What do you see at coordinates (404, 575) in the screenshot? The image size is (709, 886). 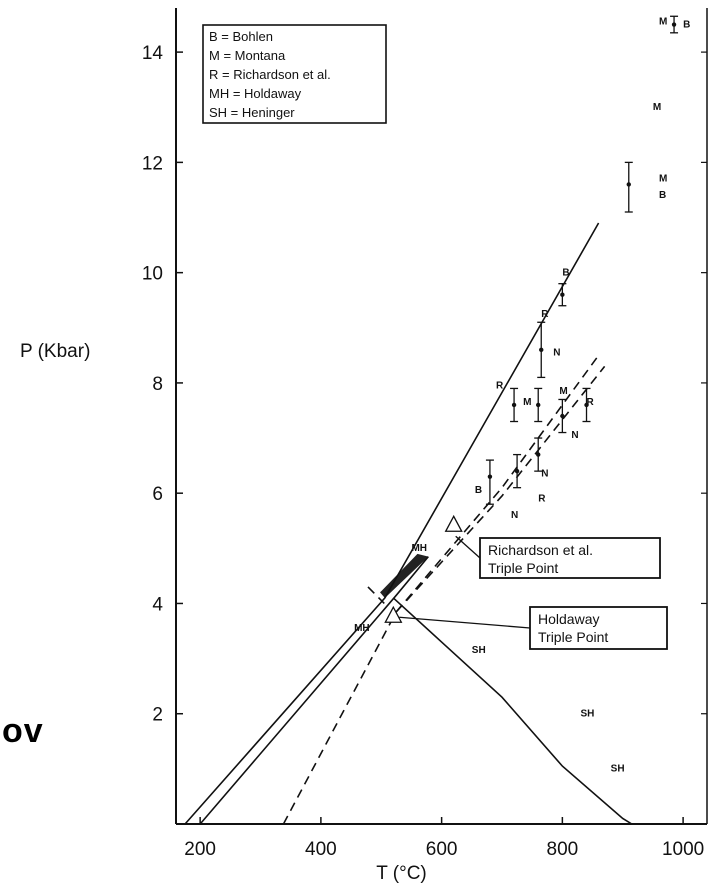 I see `shaded-region` at bounding box center [404, 575].